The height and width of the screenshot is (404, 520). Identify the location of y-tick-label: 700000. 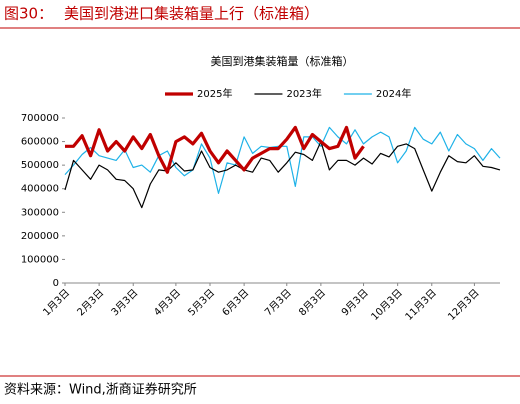
(40, 118).